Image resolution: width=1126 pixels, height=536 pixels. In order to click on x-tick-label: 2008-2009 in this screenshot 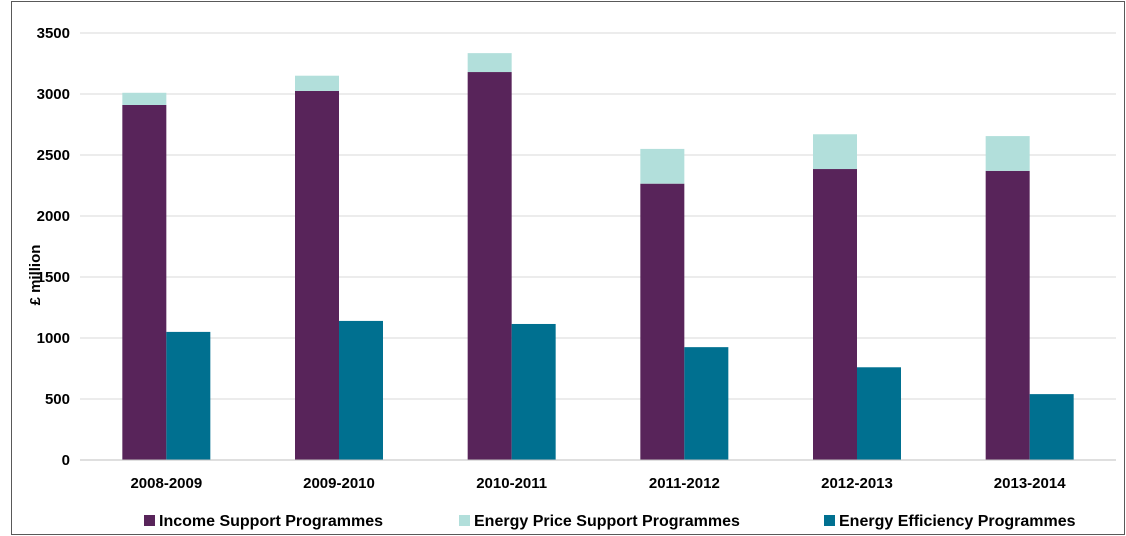, I will do `click(166, 483)`.